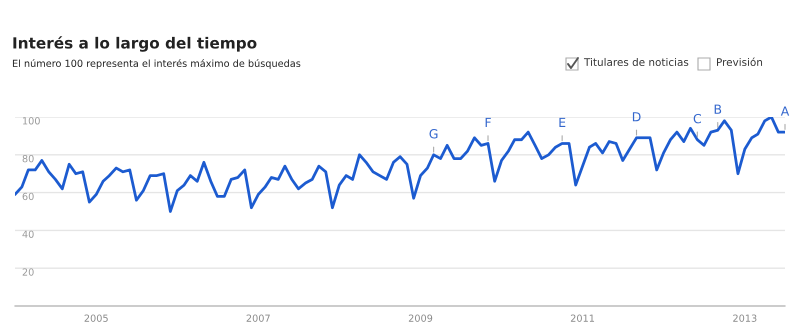  I want to click on annotation: E, so click(562, 122).